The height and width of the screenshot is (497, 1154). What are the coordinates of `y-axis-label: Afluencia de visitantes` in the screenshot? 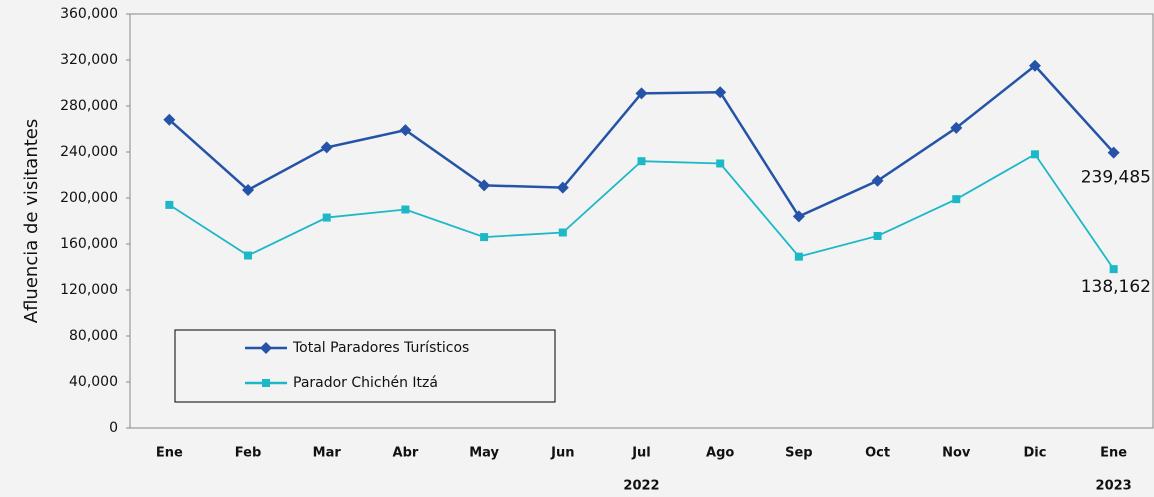 It's located at (31, 221).